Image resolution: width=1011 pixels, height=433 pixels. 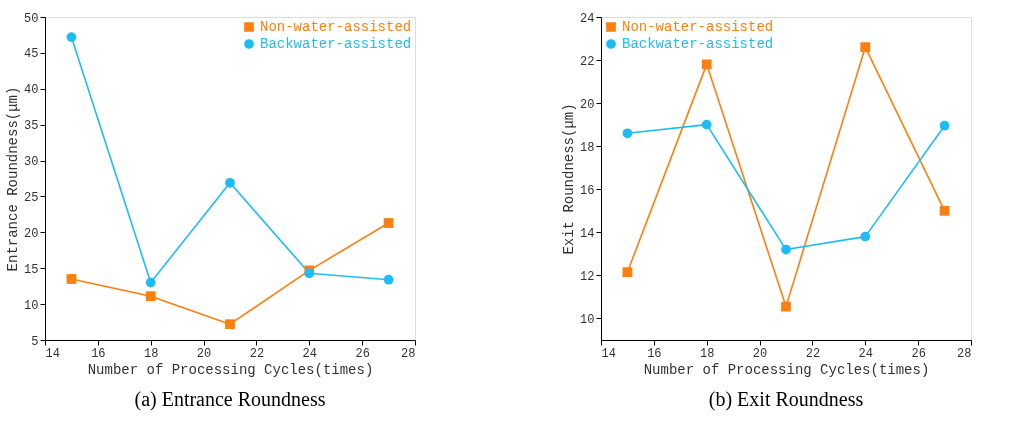 I want to click on y-tick-label: 25, so click(x=31, y=197).